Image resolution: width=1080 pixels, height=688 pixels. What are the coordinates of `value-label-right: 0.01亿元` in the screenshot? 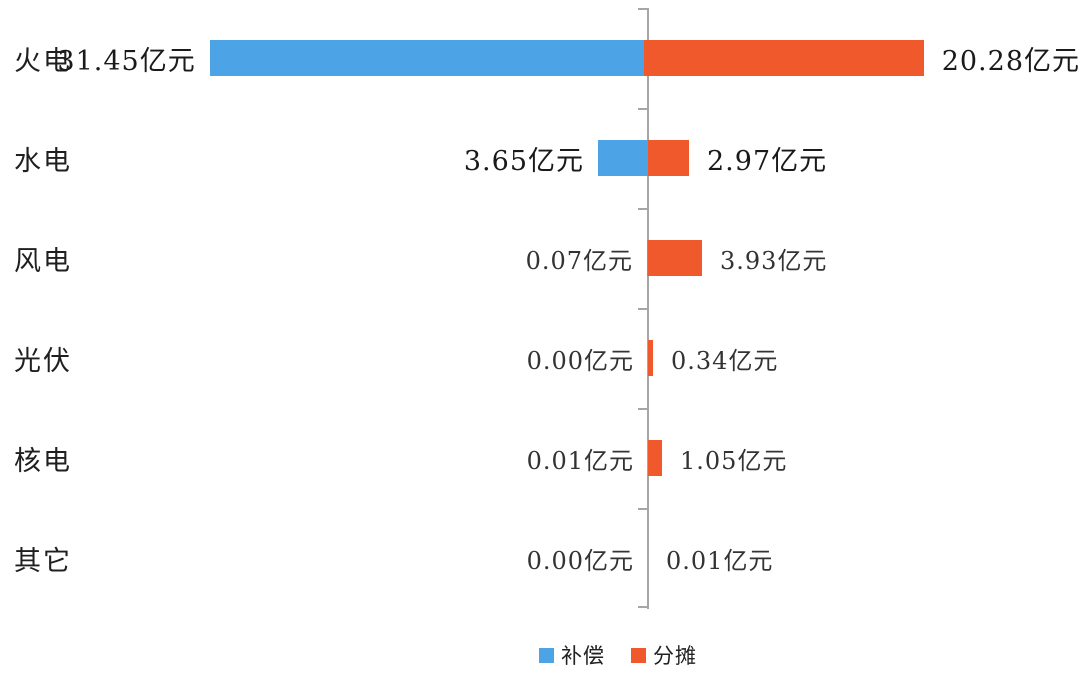 It's located at (720, 560).